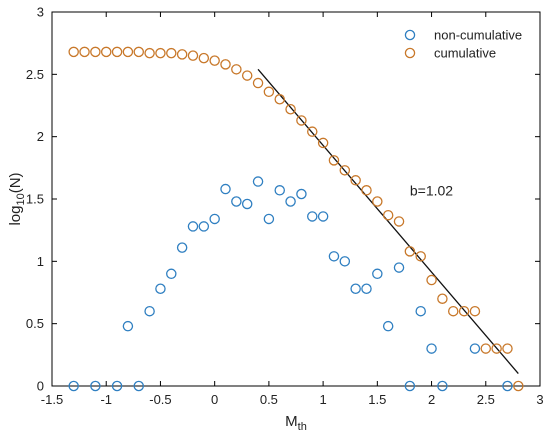 This screenshot has width=550, height=443. I want to click on x-tick-label: 3, so click(539, 399).